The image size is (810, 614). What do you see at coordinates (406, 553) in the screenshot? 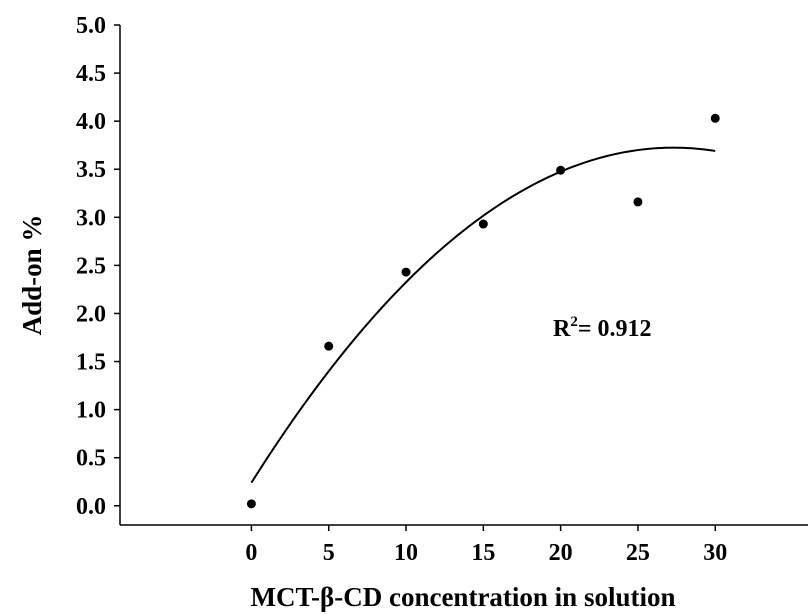
I see `x-tick-label: 10` at bounding box center [406, 553].